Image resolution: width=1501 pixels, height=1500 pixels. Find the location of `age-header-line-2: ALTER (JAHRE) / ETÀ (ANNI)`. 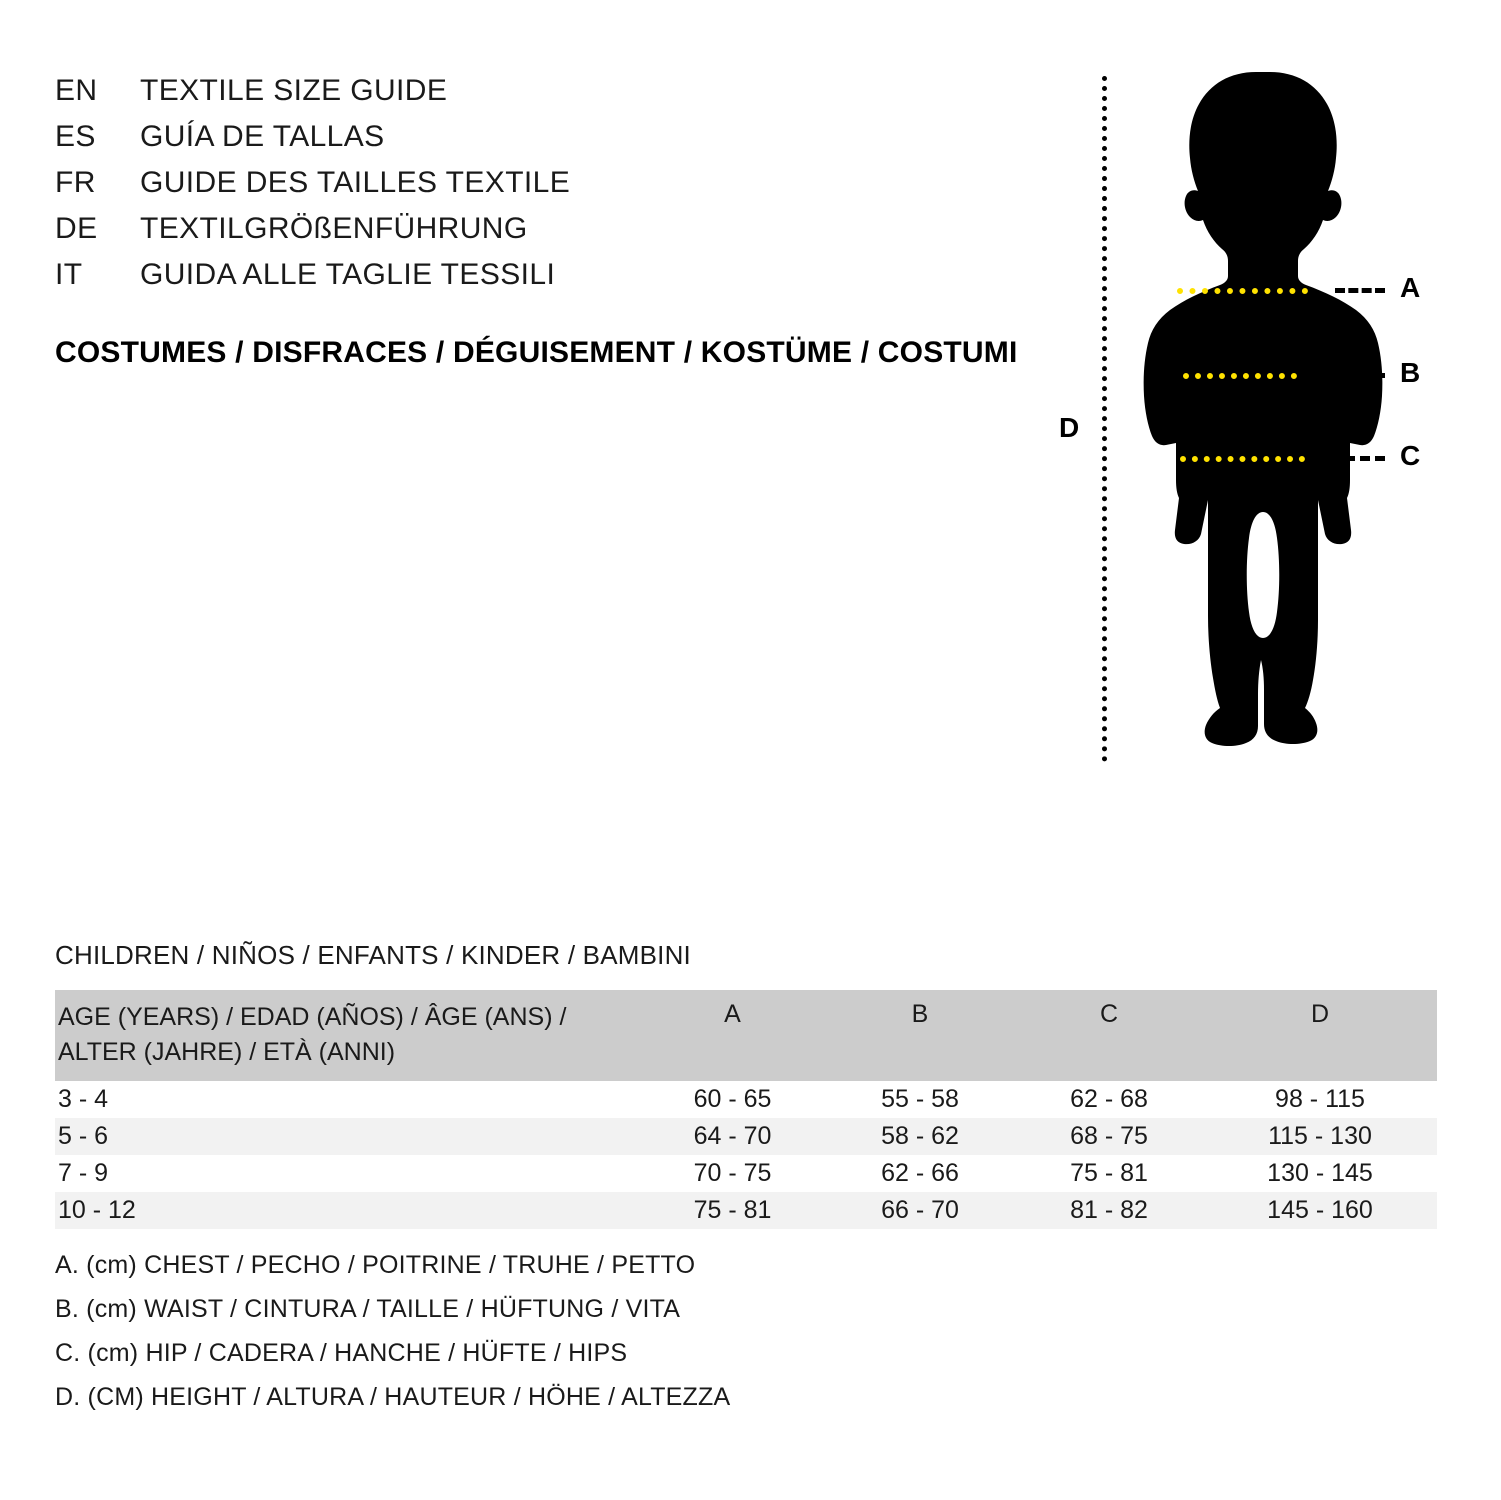

age-header-line-2: ALTER (JAHRE) / ETÀ (ANNI) is located at coordinates (227, 1051).